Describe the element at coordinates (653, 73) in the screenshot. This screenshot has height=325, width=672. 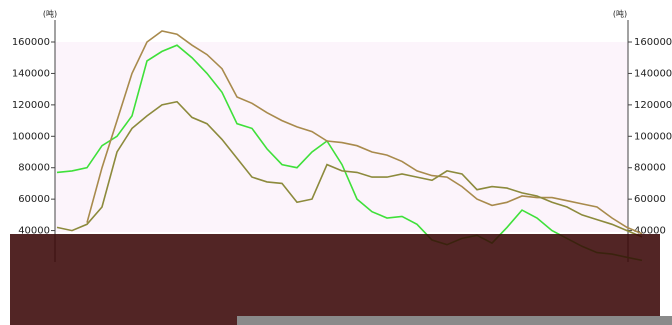
I see `y2-tick-label: 140000` at that location.